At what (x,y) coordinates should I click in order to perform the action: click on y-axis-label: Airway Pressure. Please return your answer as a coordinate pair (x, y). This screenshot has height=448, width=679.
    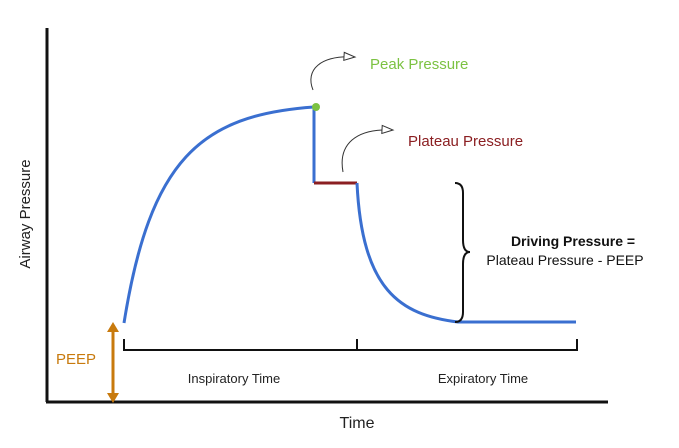
    Looking at the image, I should click on (25, 213).